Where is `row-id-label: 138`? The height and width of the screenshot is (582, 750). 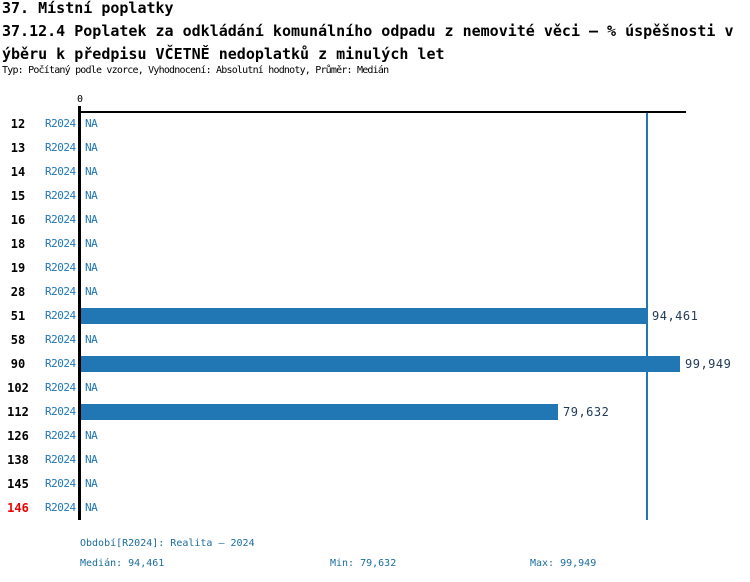 row-id-label: 138 is located at coordinates (18, 460).